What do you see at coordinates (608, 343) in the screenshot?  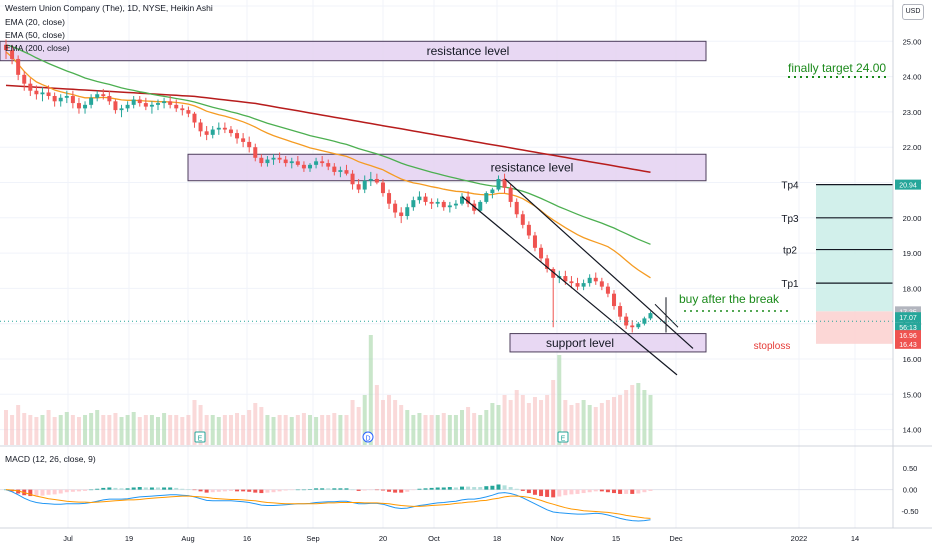 I see `support-zone` at bounding box center [608, 343].